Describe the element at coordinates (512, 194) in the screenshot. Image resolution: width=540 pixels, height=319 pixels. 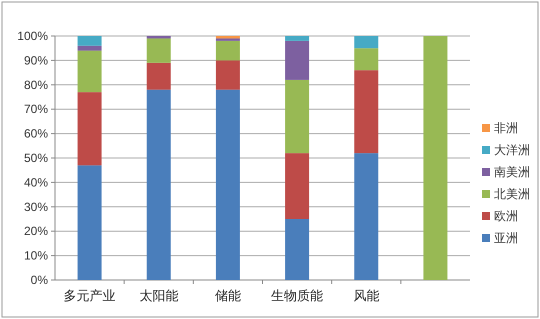
I see `legend-label: 北美洲` at that location.